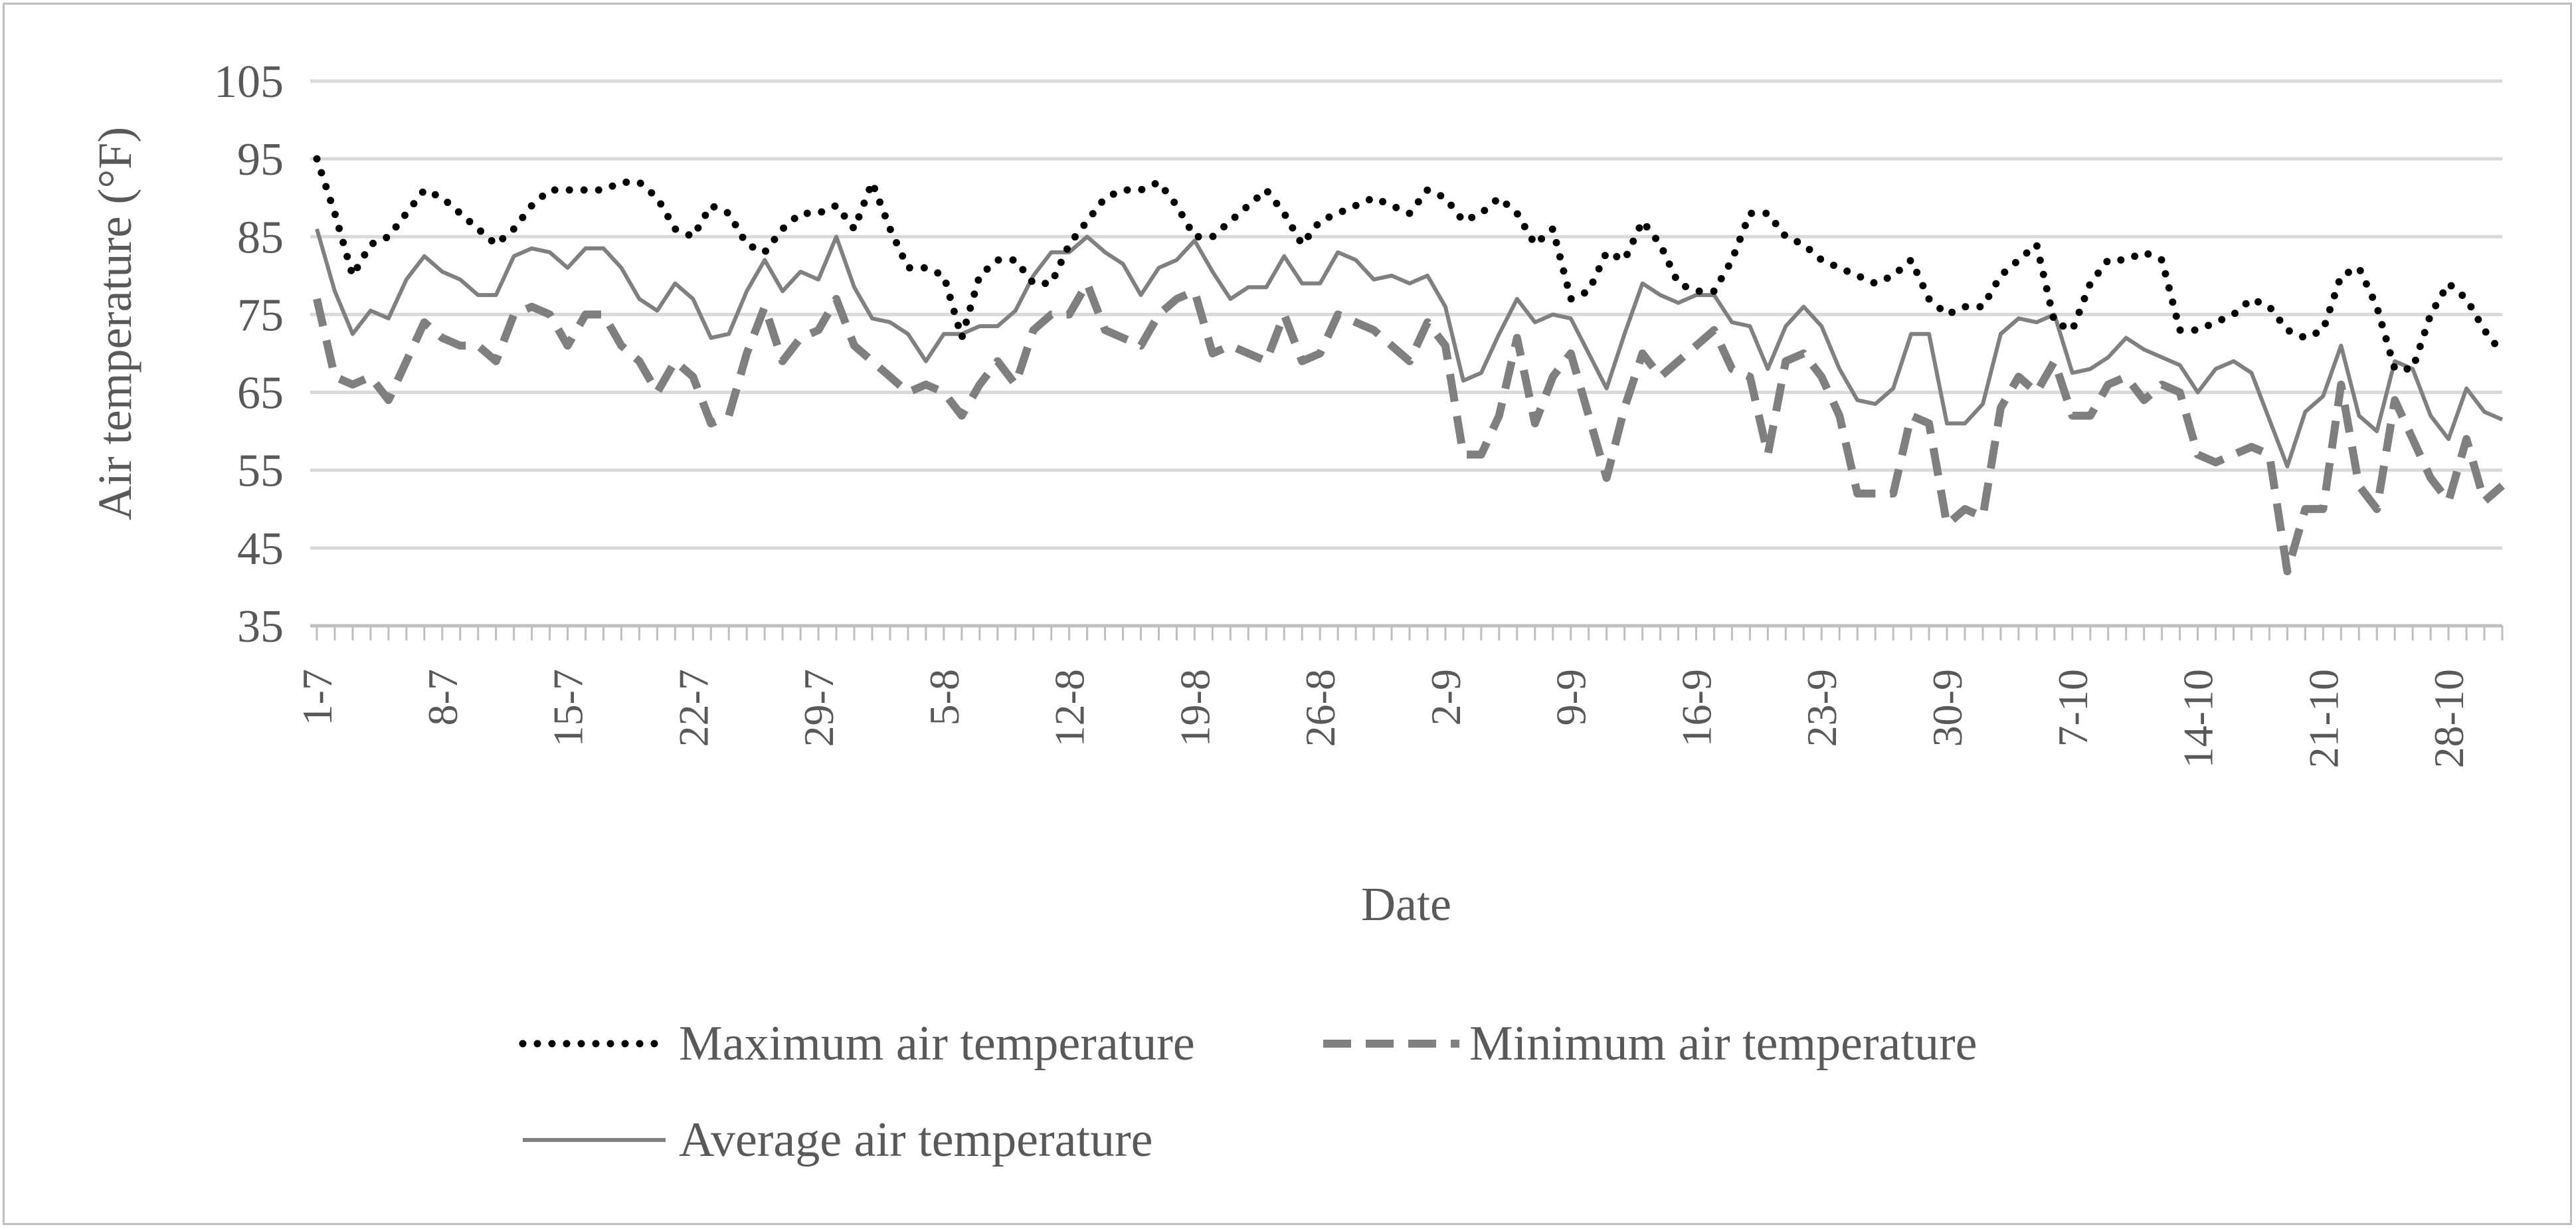 This screenshot has width=2576, height=1229. What do you see at coordinates (260, 626) in the screenshot?
I see `y-tick-label: 35` at bounding box center [260, 626].